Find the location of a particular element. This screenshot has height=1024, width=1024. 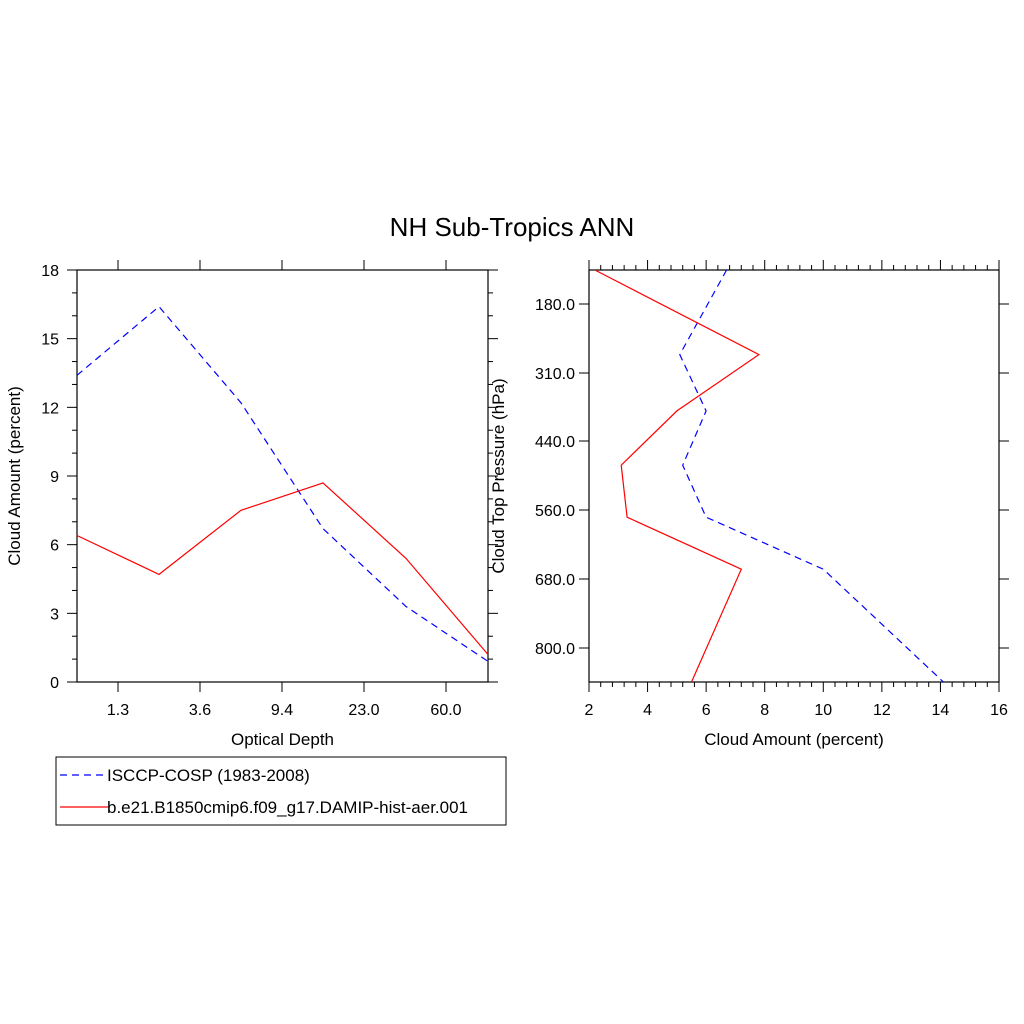

y-tick-label: 560.0 is located at coordinates (555, 511).